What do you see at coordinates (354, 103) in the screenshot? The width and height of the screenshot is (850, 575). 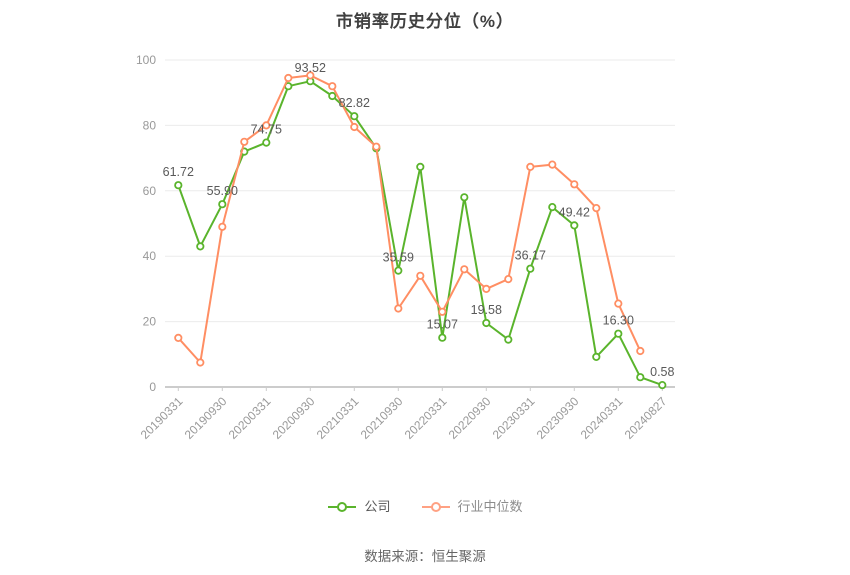 I see `svg-text: 82.82` at bounding box center [354, 103].